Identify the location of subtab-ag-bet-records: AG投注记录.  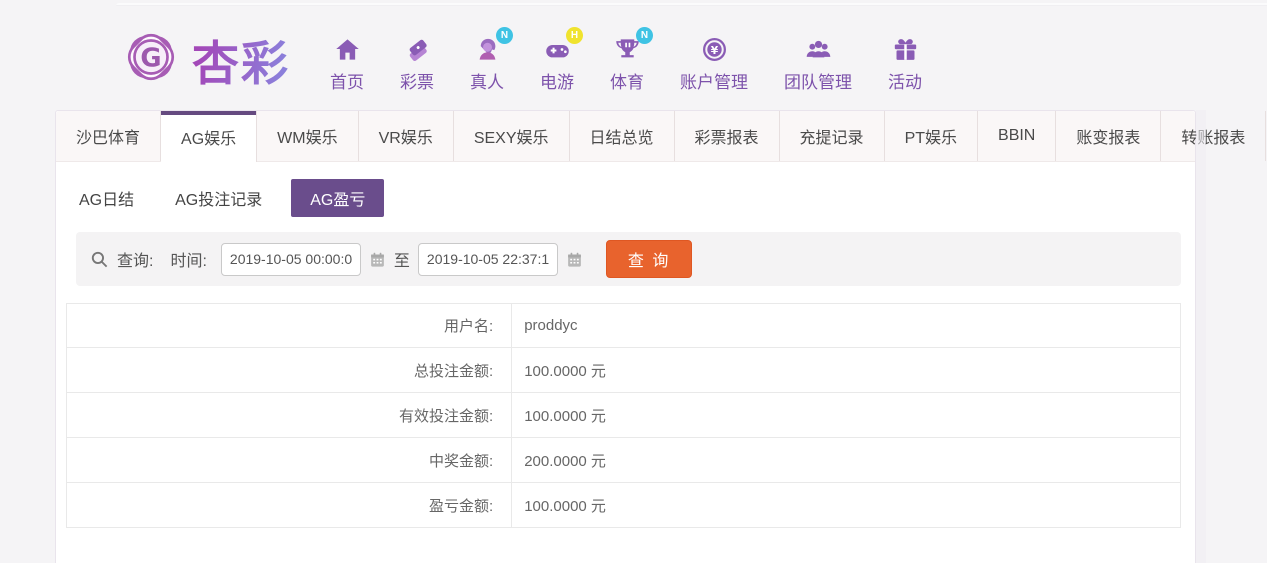
(219, 200).